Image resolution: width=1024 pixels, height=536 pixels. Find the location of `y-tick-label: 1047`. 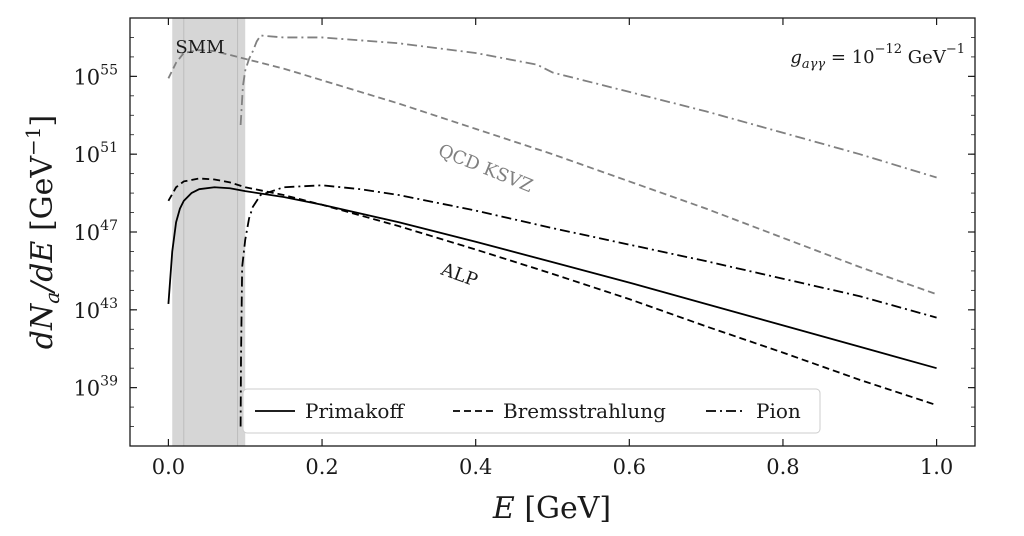

y-tick-label: 1047 is located at coordinates (95, 231).